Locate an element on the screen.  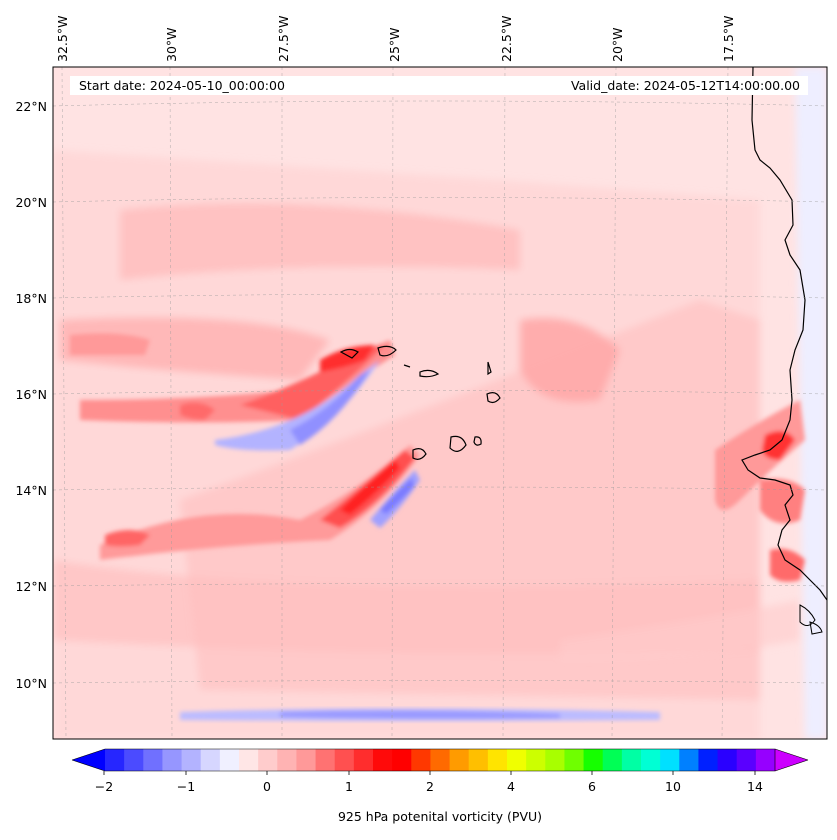
cb-tick-label: 0 is located at coordinates (267, 786).